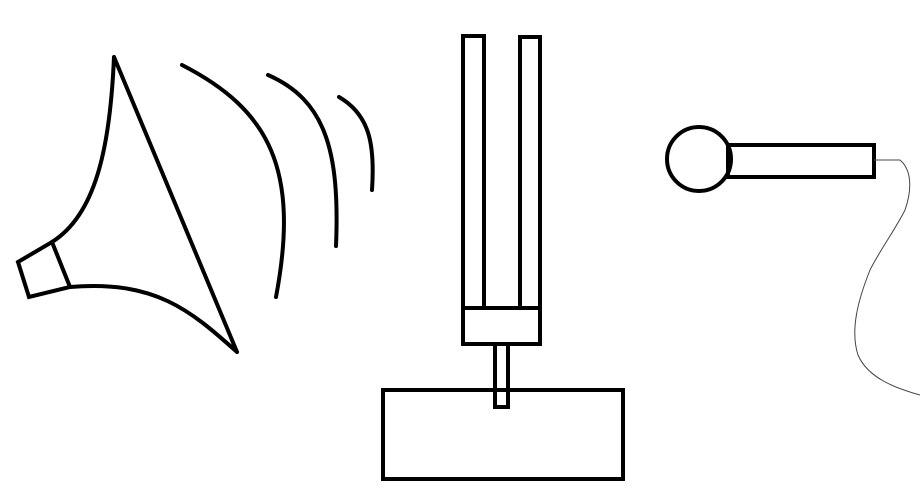 The width and height of the screenshot is (920, 496). What do you see at coordinates (44, 269) in the screenshot?
I see `horn-throat` at bounding box center [44, 269].